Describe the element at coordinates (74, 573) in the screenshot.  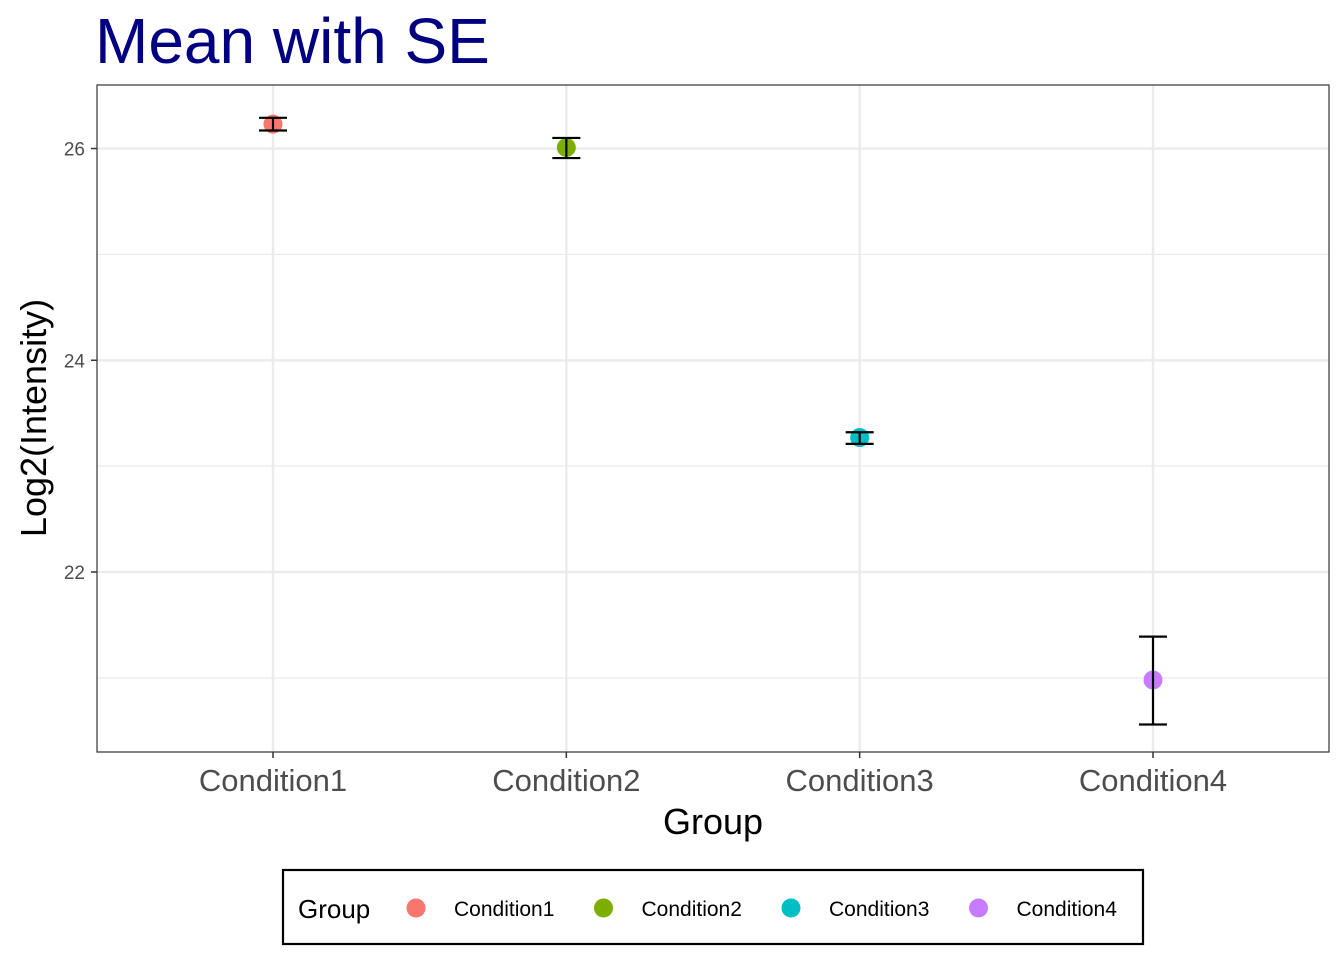
I see `y-tick-label: 22` at that location.